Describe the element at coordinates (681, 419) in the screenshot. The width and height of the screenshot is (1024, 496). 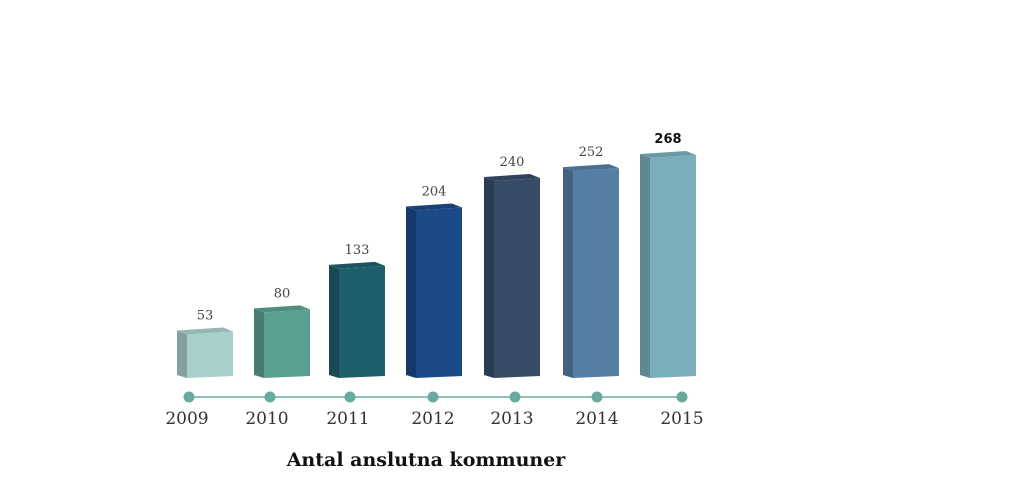
I see `year-label-2015: 2015` at that location.